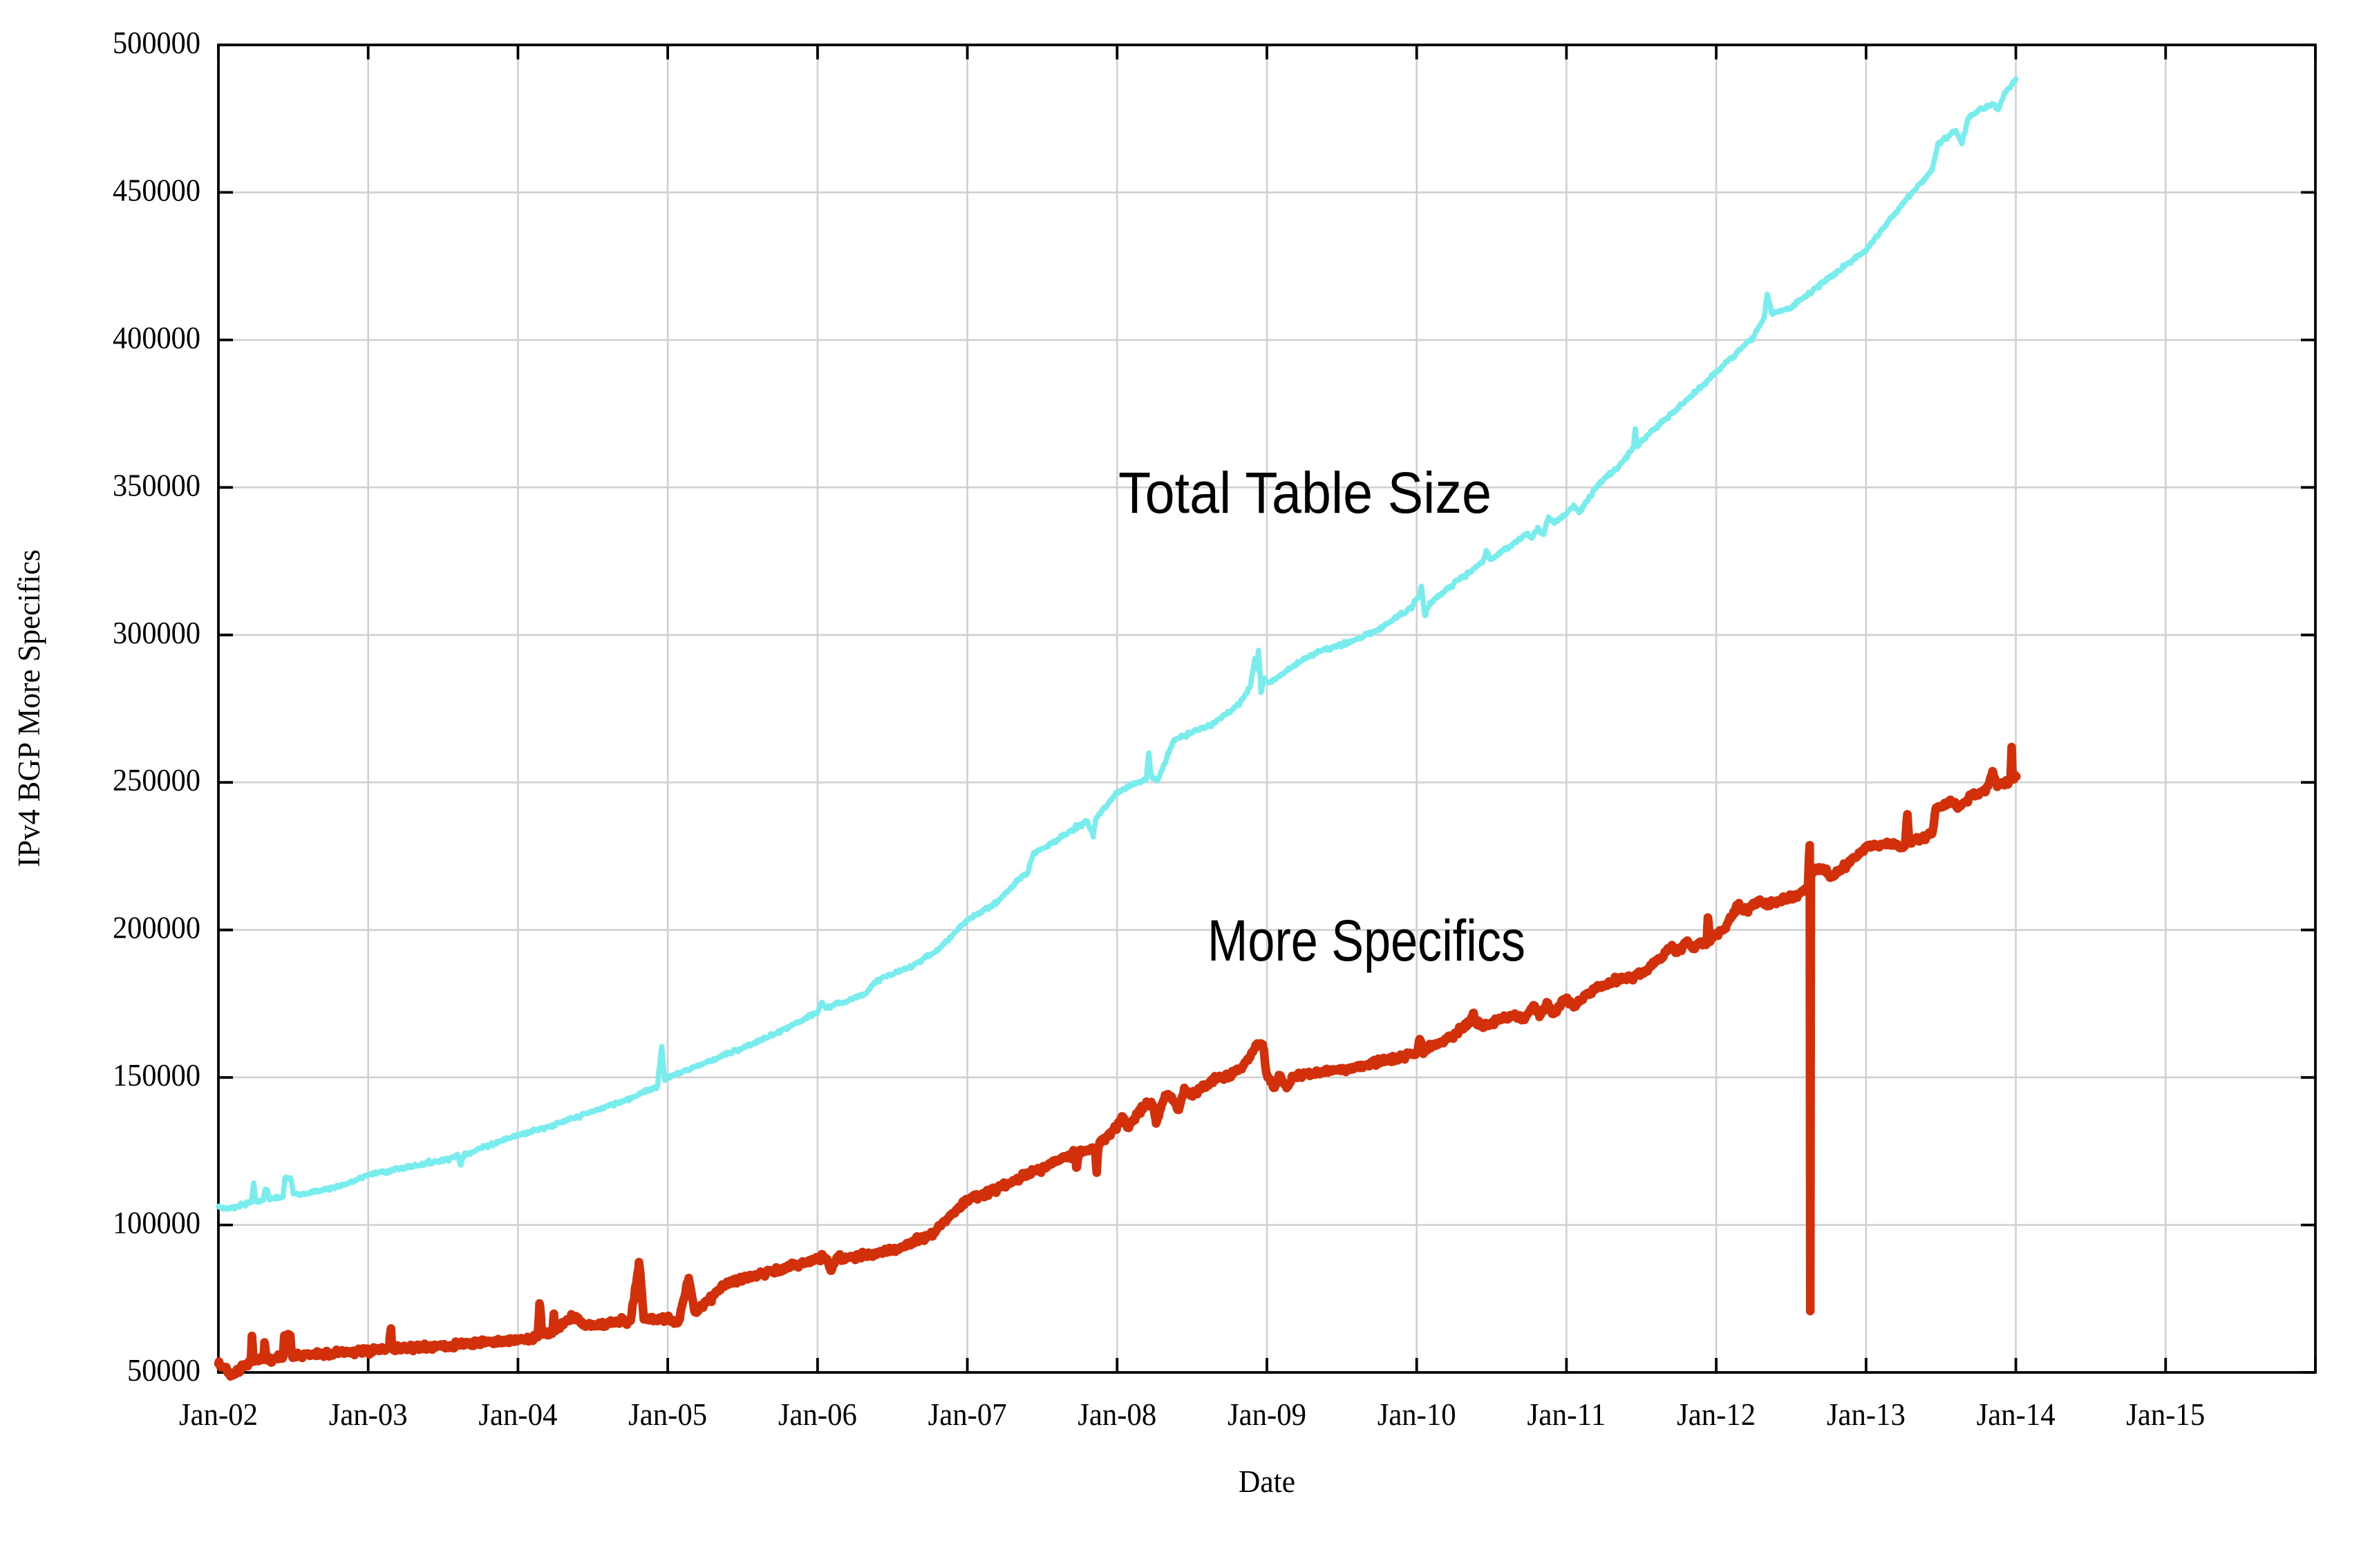 The image size is (2370, 1568). I want to click on svg-text: Jan-02, so click(219, 1414).